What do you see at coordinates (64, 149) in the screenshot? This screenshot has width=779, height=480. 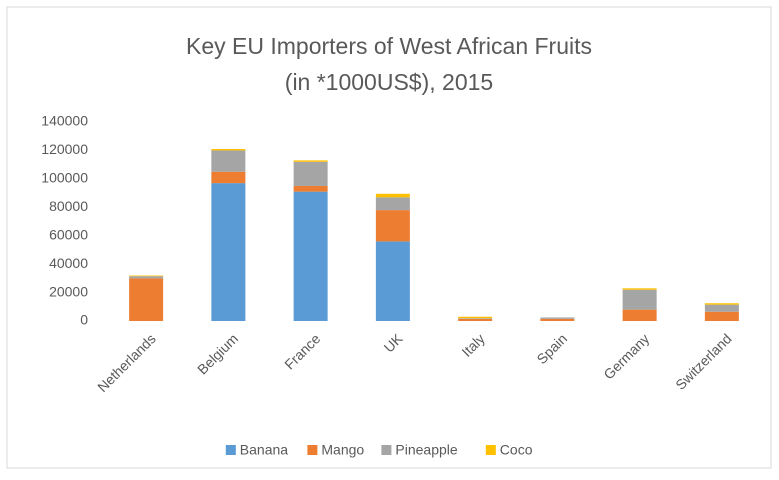 I see `y-tick-label: 120000` at bounding box center [64, 149].